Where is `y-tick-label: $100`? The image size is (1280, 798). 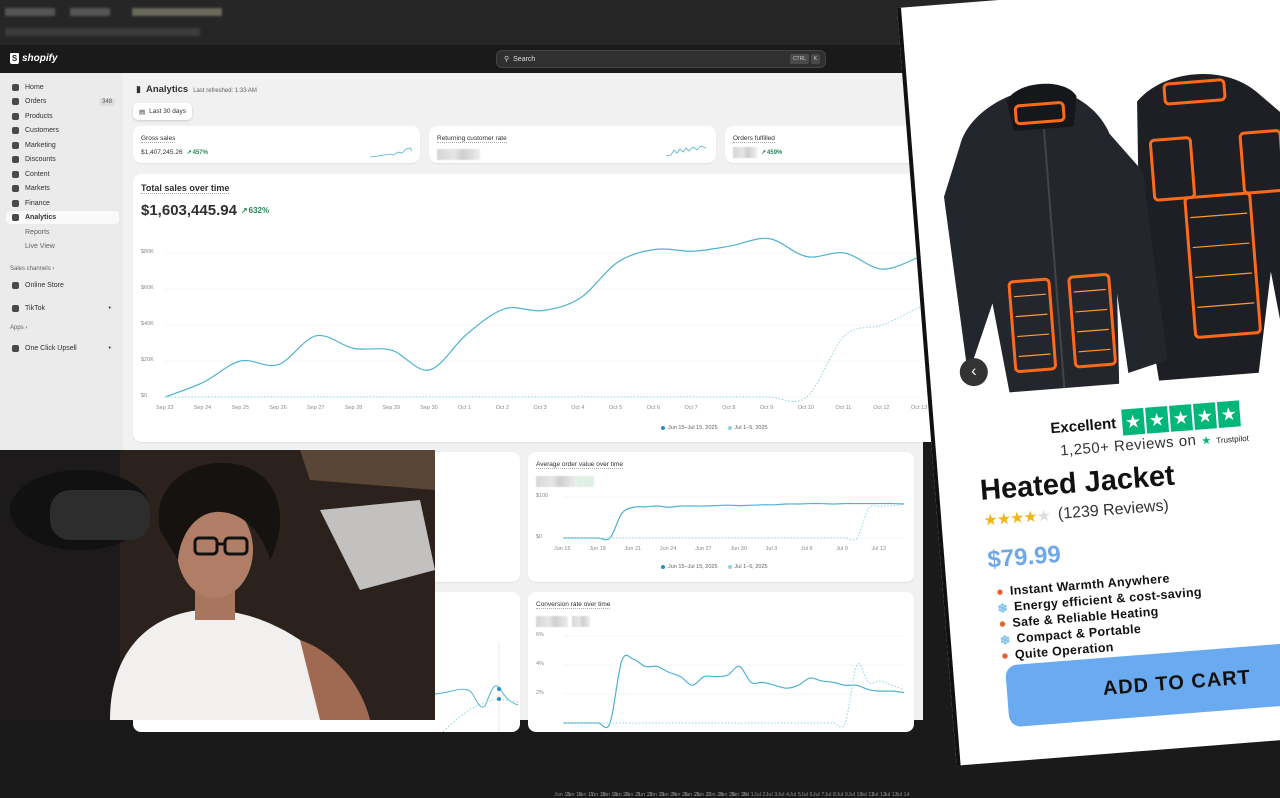
y-tick-label: $100 is located at coordinates (542, 496).